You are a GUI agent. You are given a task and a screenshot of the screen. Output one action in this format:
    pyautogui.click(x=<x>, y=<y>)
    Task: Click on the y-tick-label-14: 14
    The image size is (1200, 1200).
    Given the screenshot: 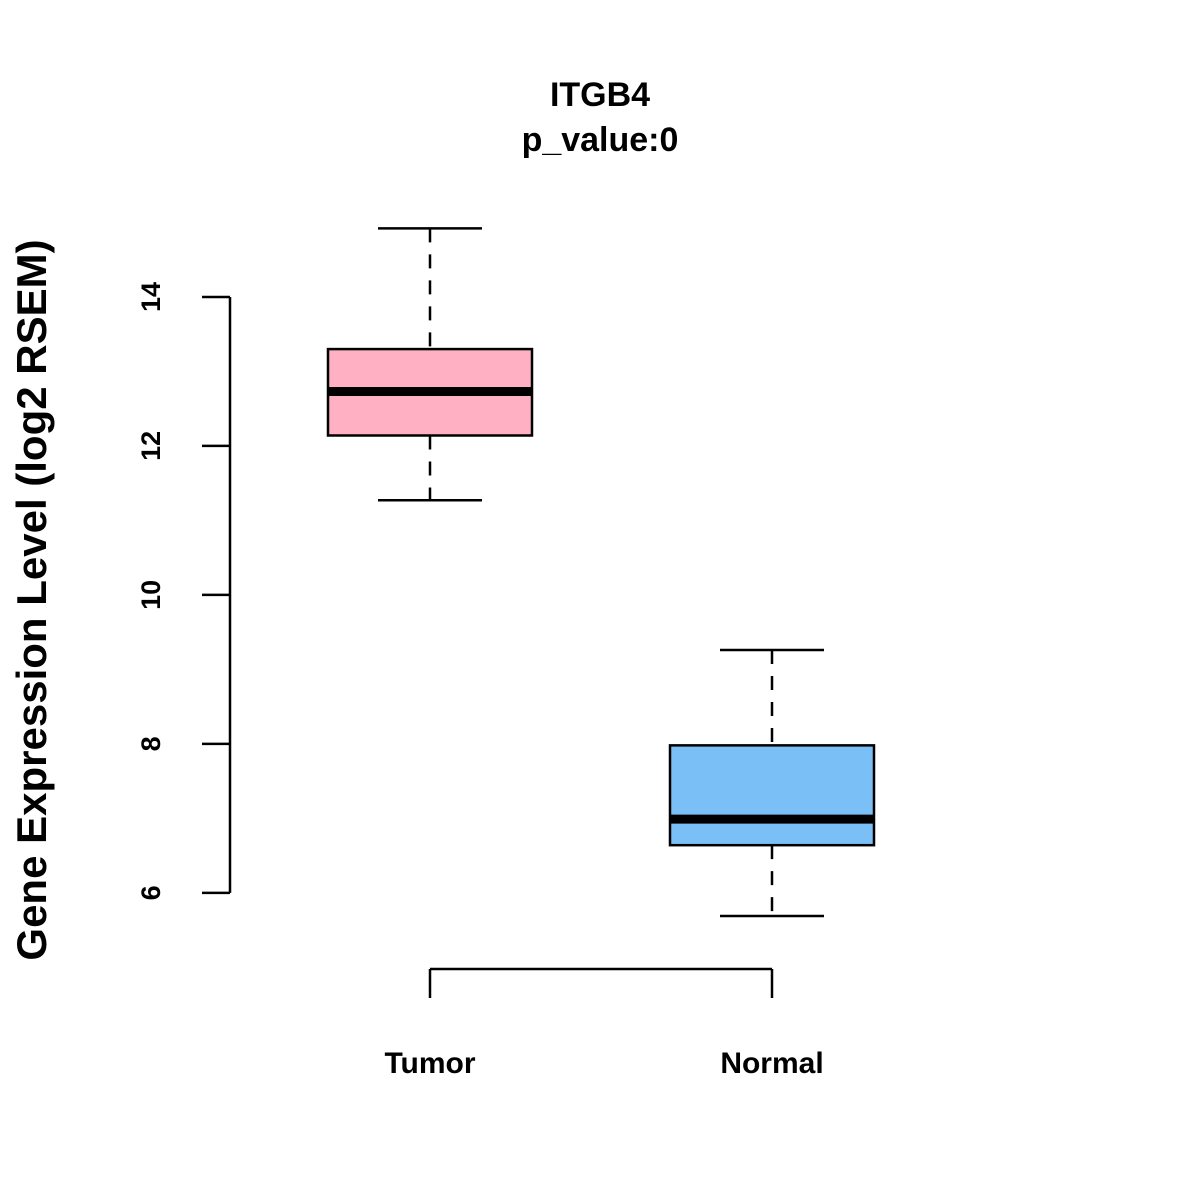 What is the action you would take?
    pyautogui.click(x=151, y=297)
    